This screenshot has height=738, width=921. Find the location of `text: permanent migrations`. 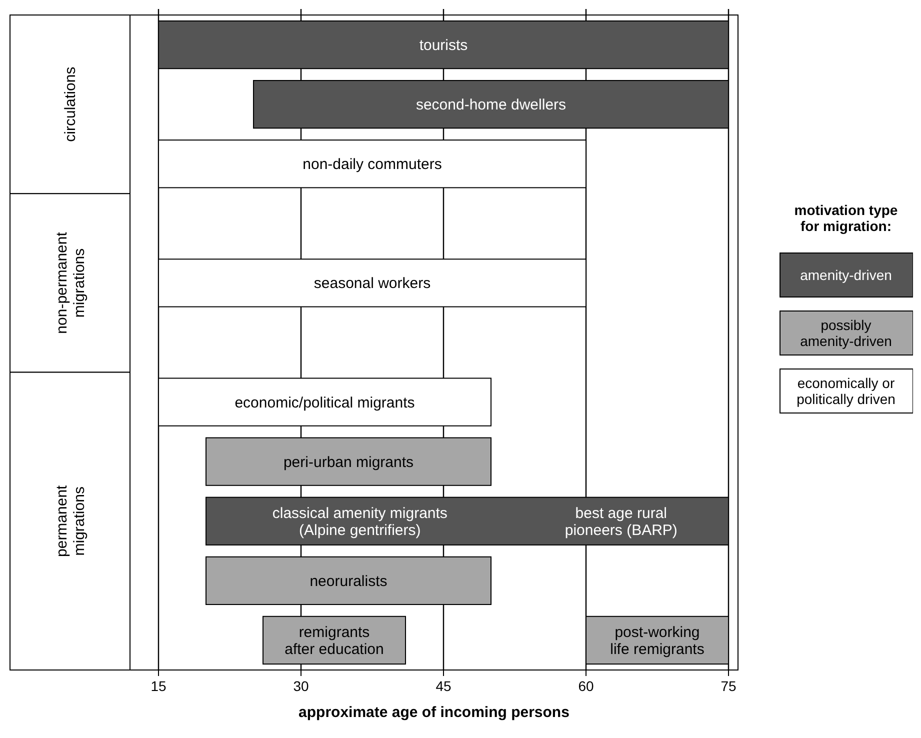

text: permanent migrations is located at coordinates (71, 520).